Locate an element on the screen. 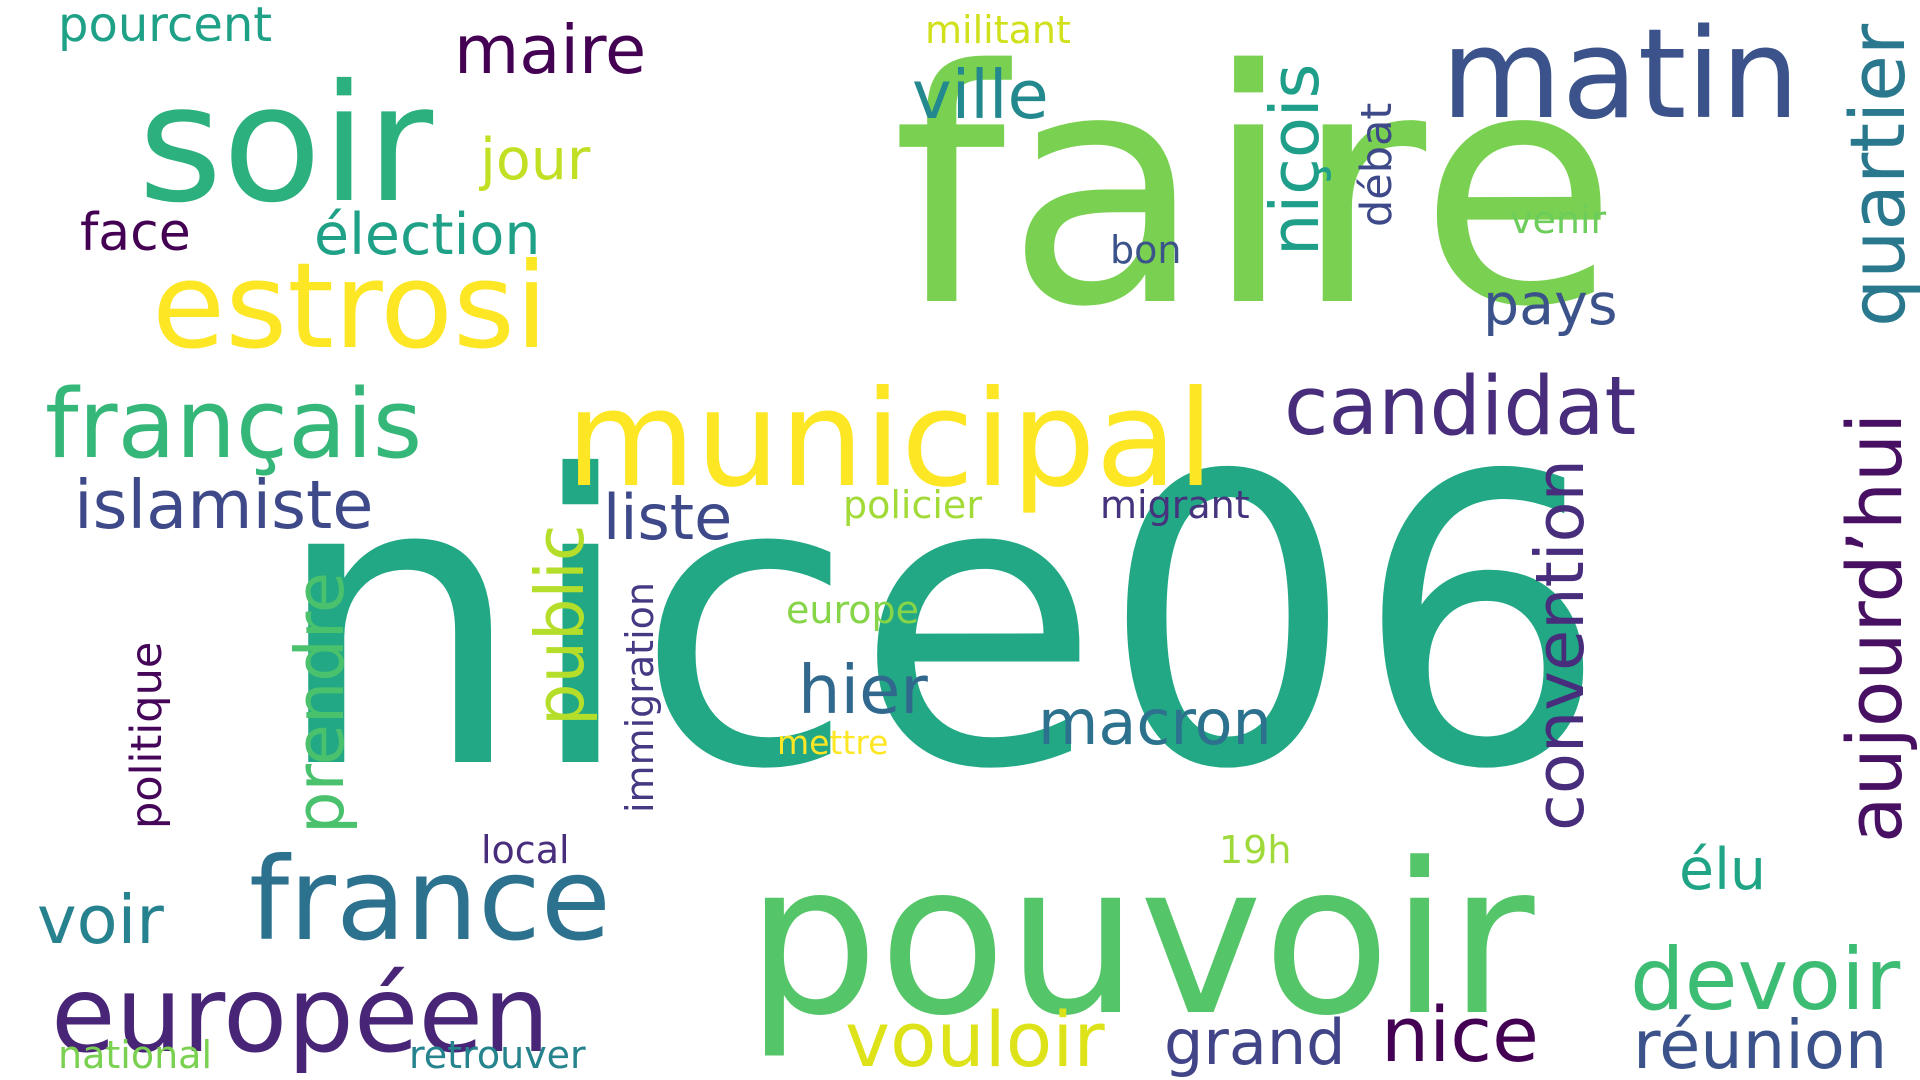 The image size is (1920, 1080). word-macron: macron is located at coordinates (1155, 722).